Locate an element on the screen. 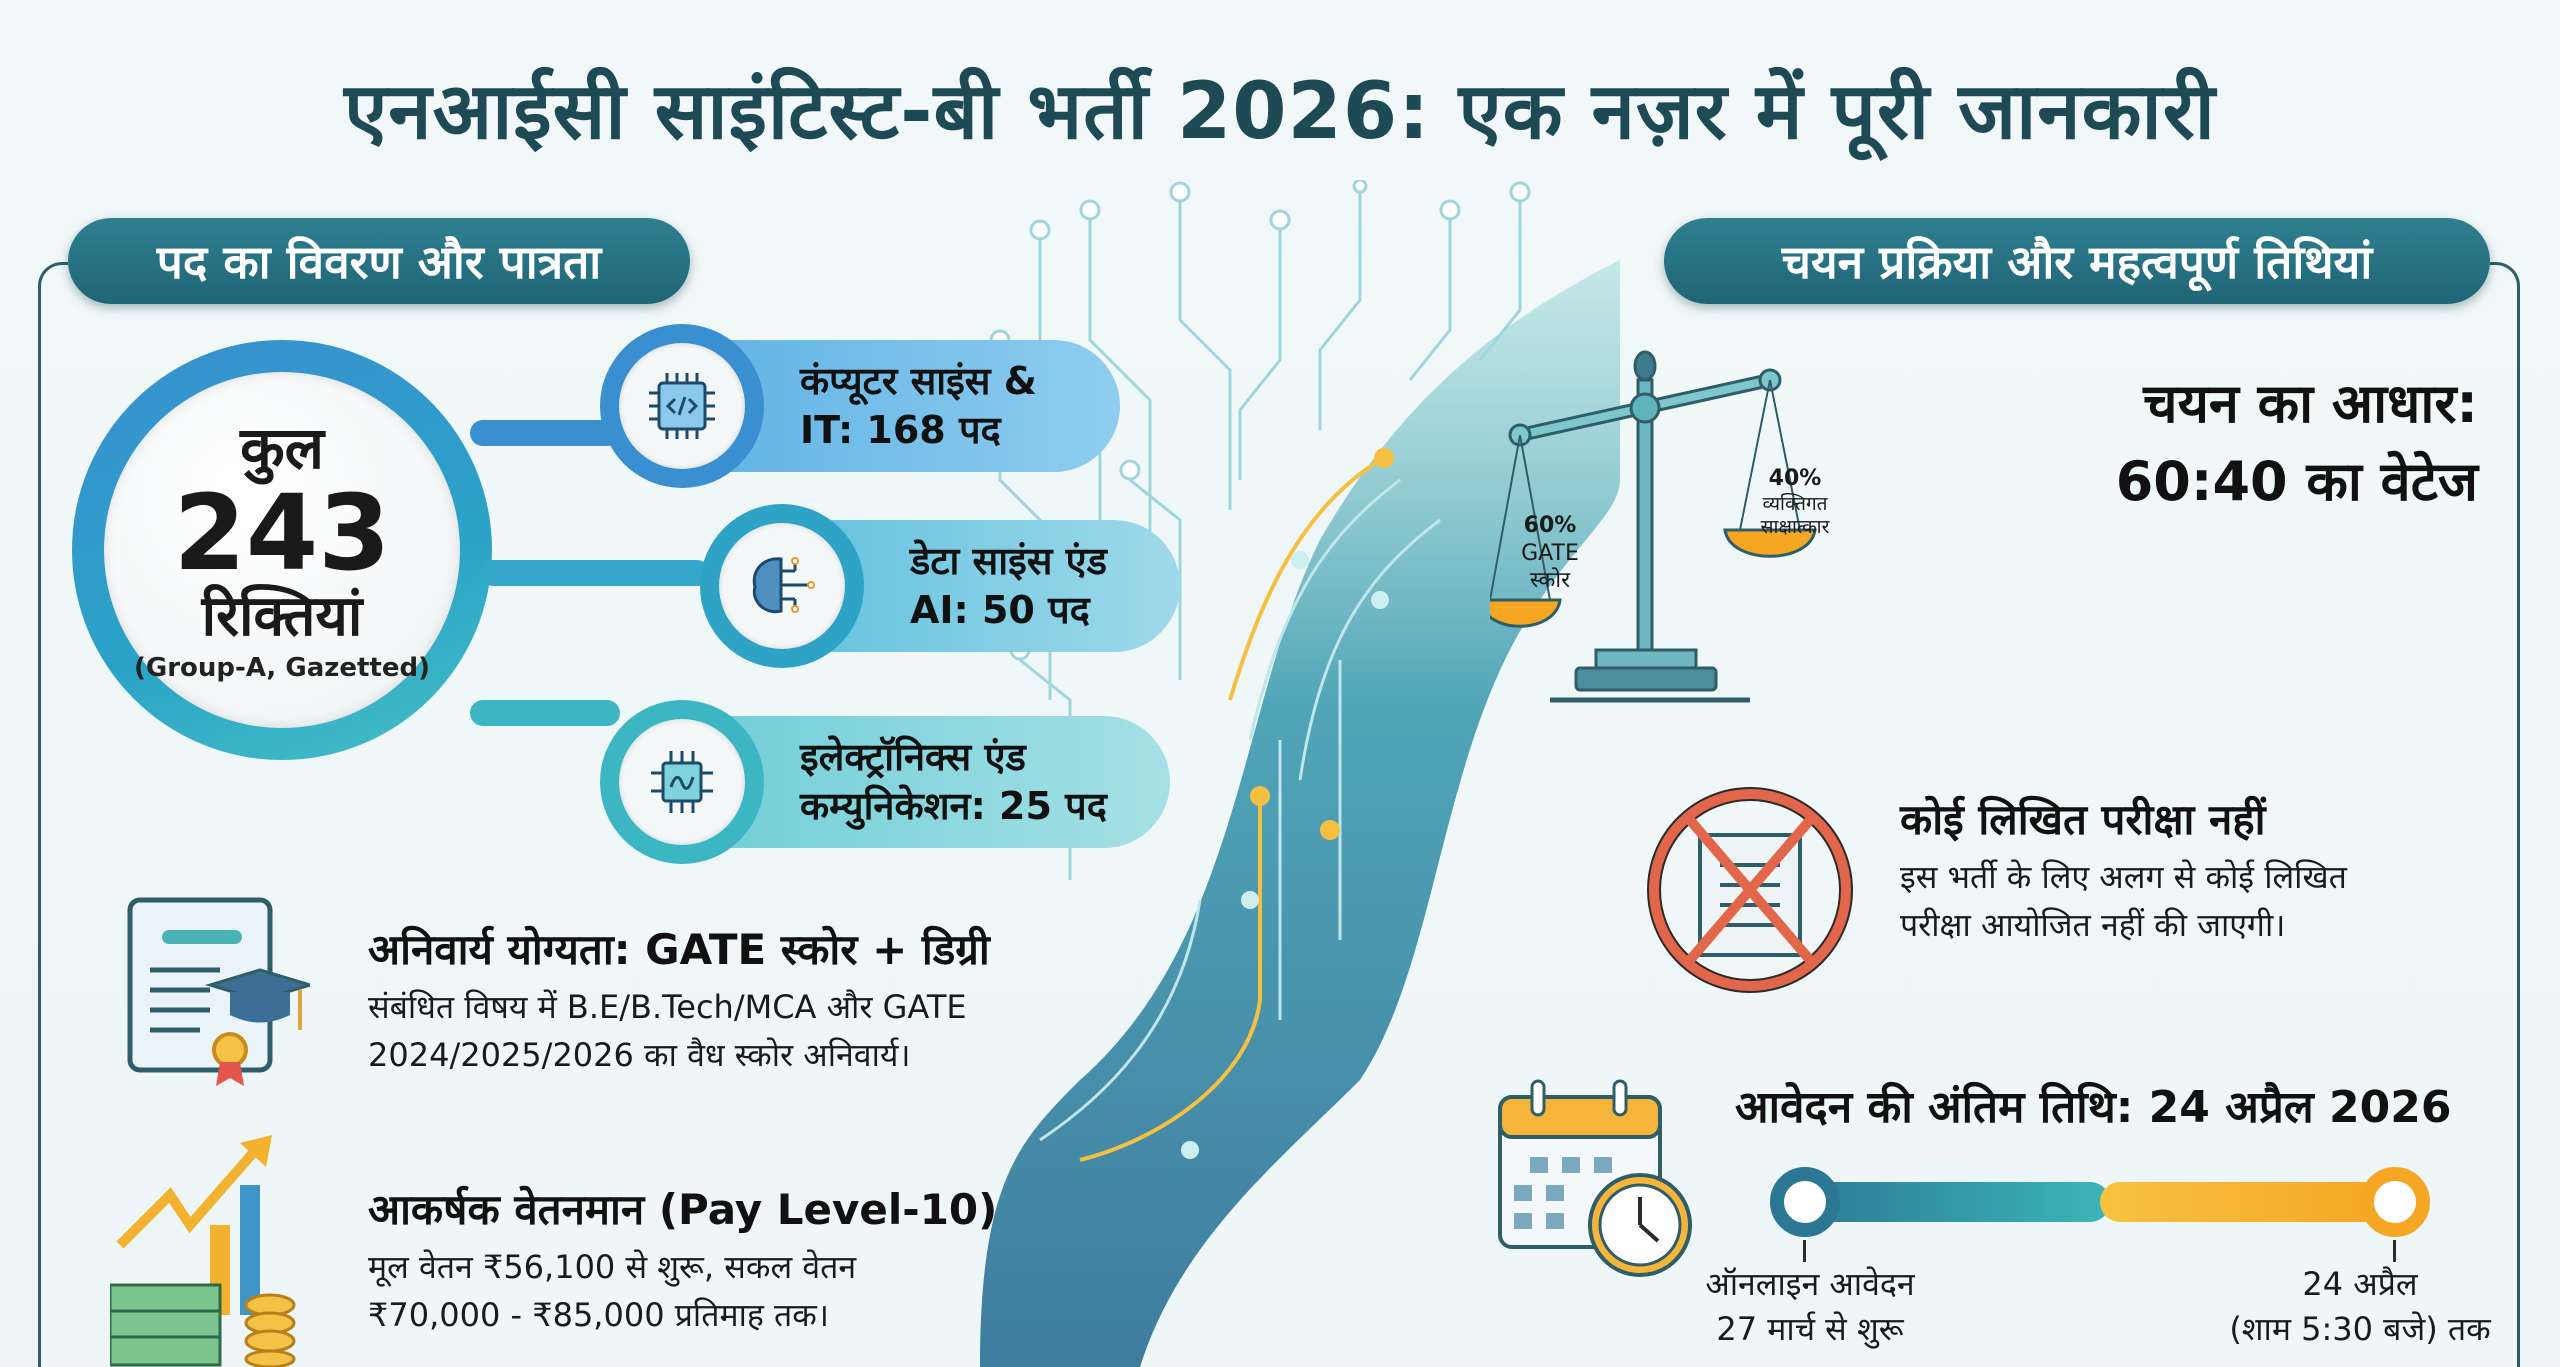 The height and width of the screenshot is (1367, 2560). left-section-header: पद का विवरण और पात्रता is located at coordinates (379, 261).